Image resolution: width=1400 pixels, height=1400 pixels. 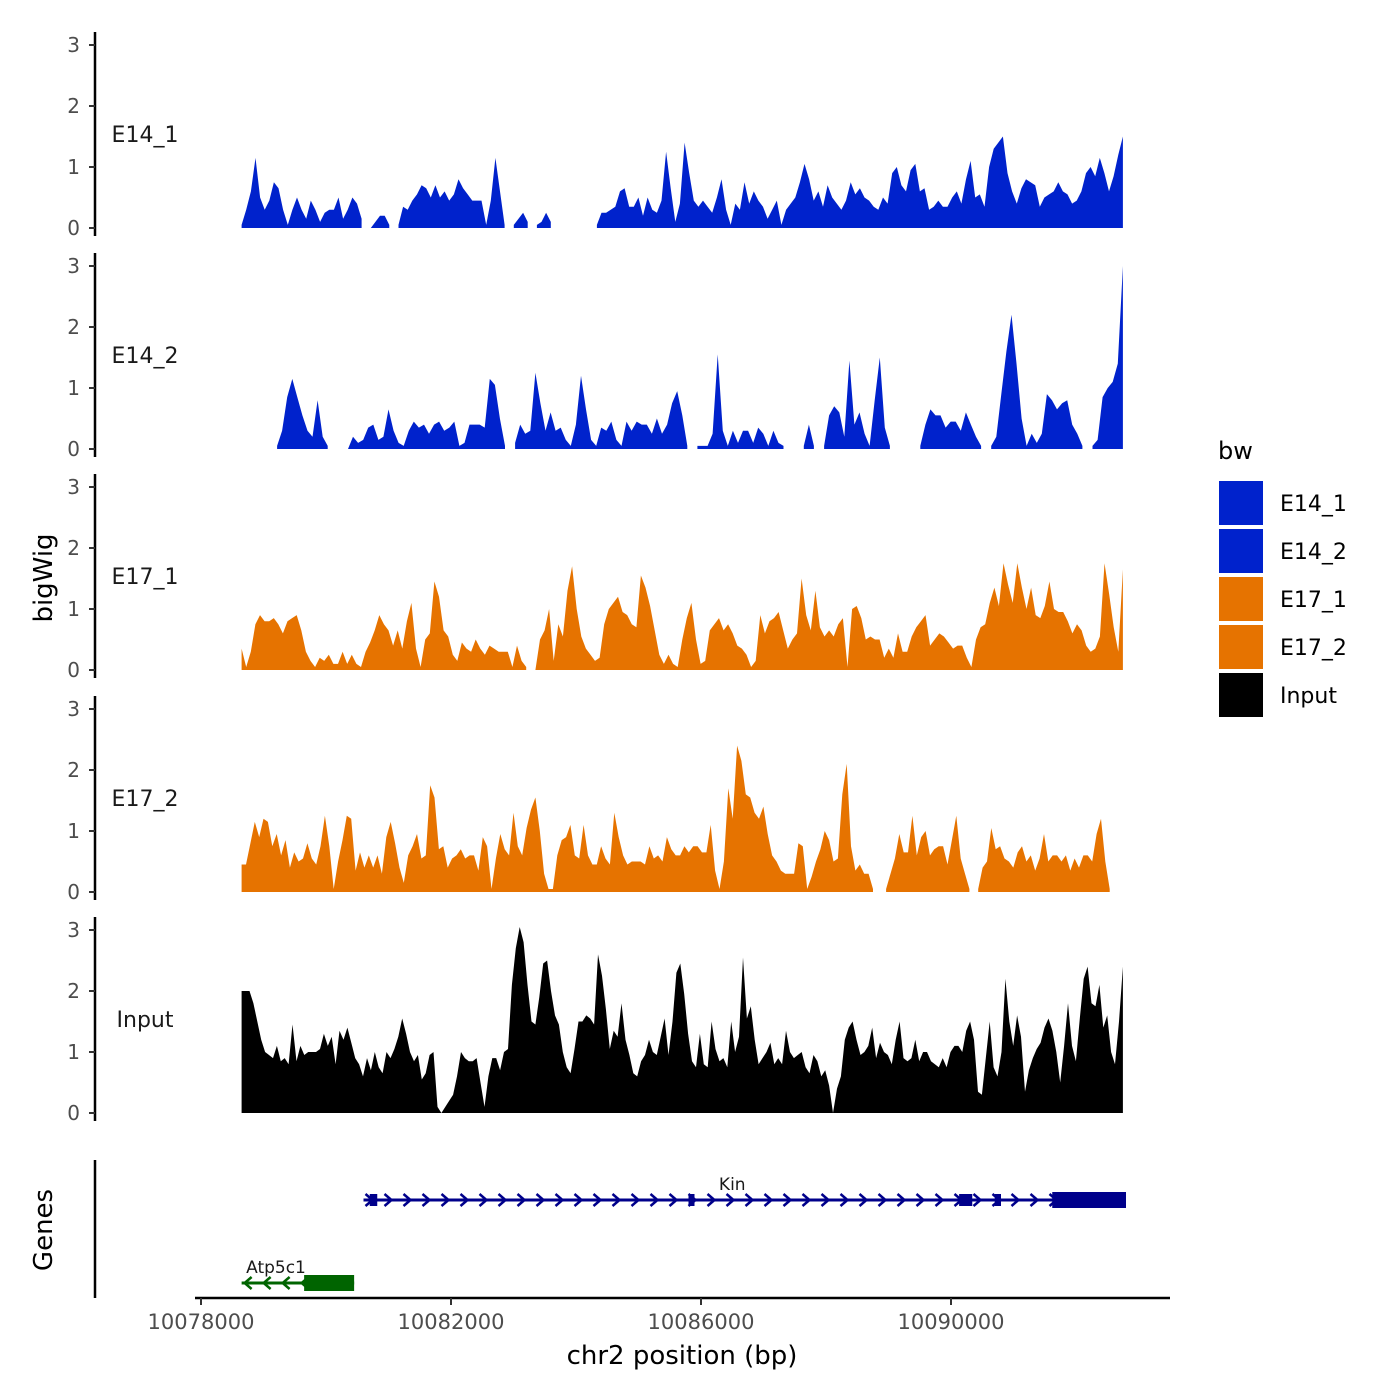 What do you see at coordinates (145, 356) in the screenshot?
I see `track-label: E14_2` at bounding box center [145, 356].